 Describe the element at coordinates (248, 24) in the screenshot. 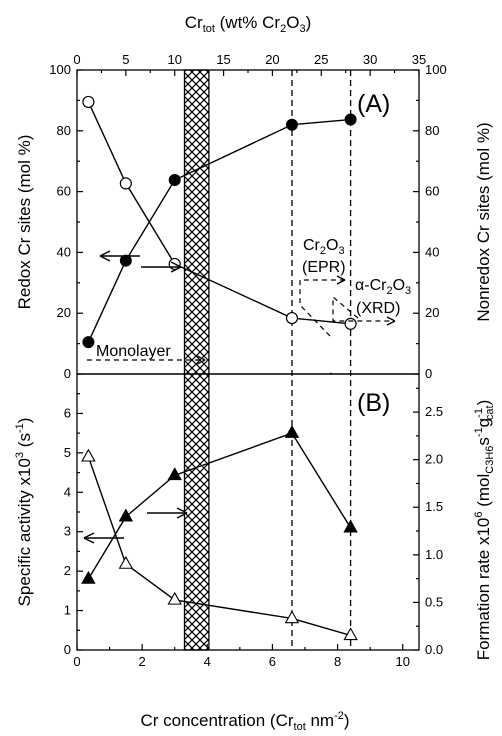

I see `top-axis-label: Crtot (wt% Cr2O3)` at that location.